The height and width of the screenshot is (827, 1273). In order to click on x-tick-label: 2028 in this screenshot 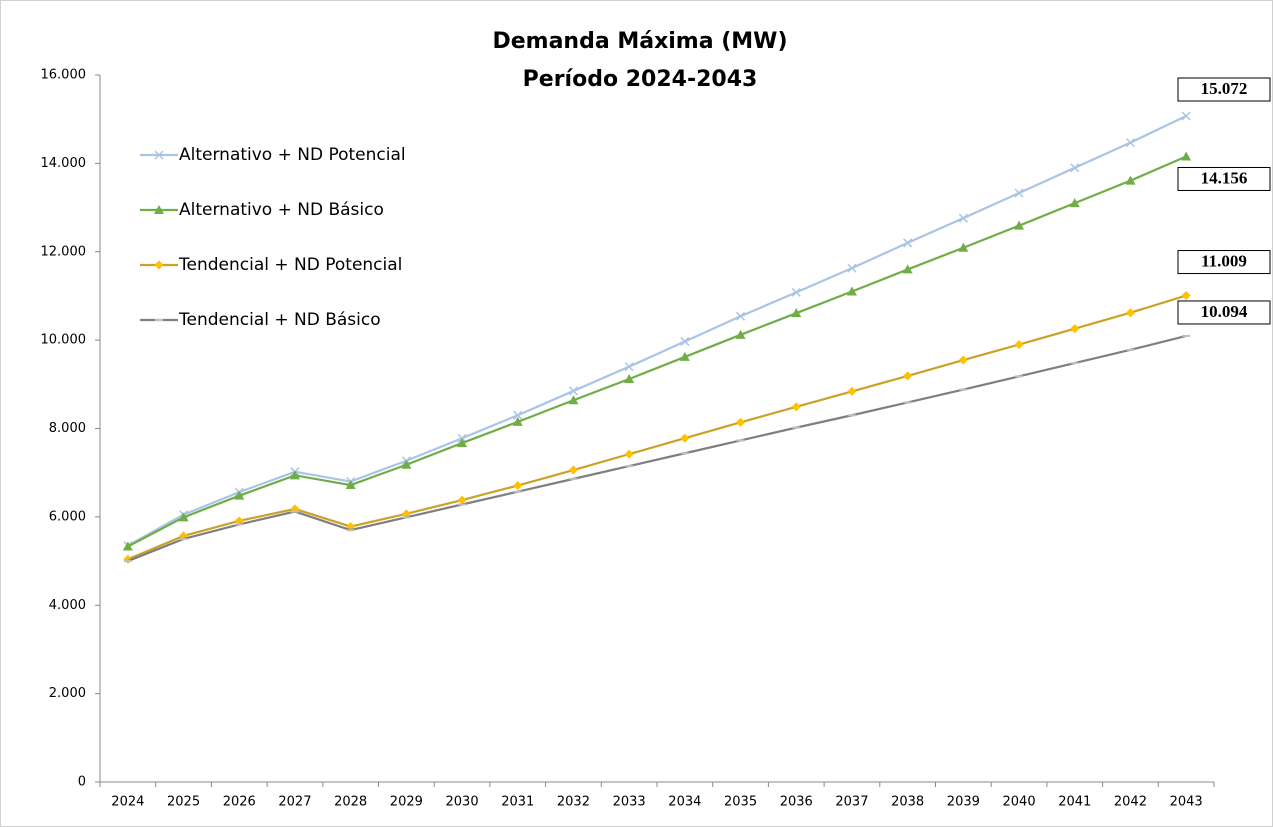, I will do `click(350, 802)`.